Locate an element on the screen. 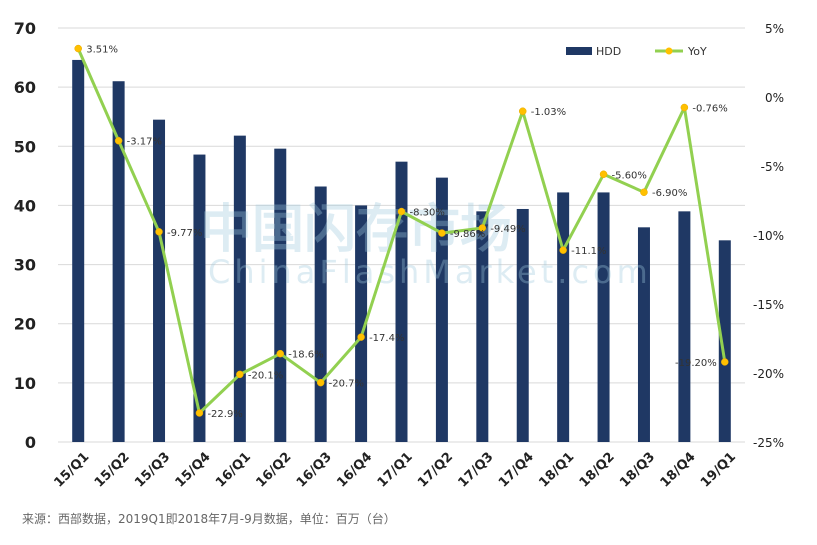 The image size is (817, 545). yoy-data-label: -9.77% is located at coordinates (184, 233).